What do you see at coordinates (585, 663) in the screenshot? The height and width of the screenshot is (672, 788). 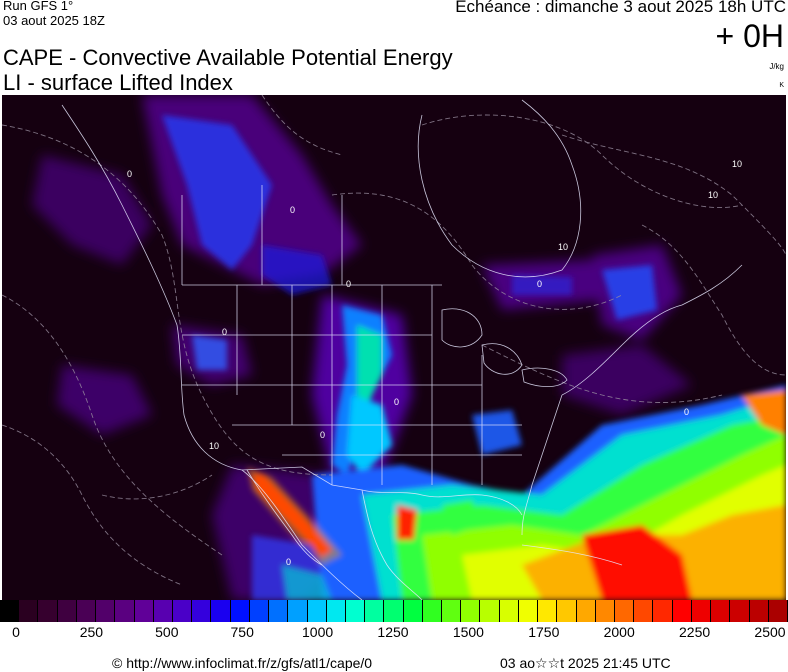 I see `generated-timestamp: 03 ao☆☆t 2025 21:45 UTC` at bounding box center [585, 663].